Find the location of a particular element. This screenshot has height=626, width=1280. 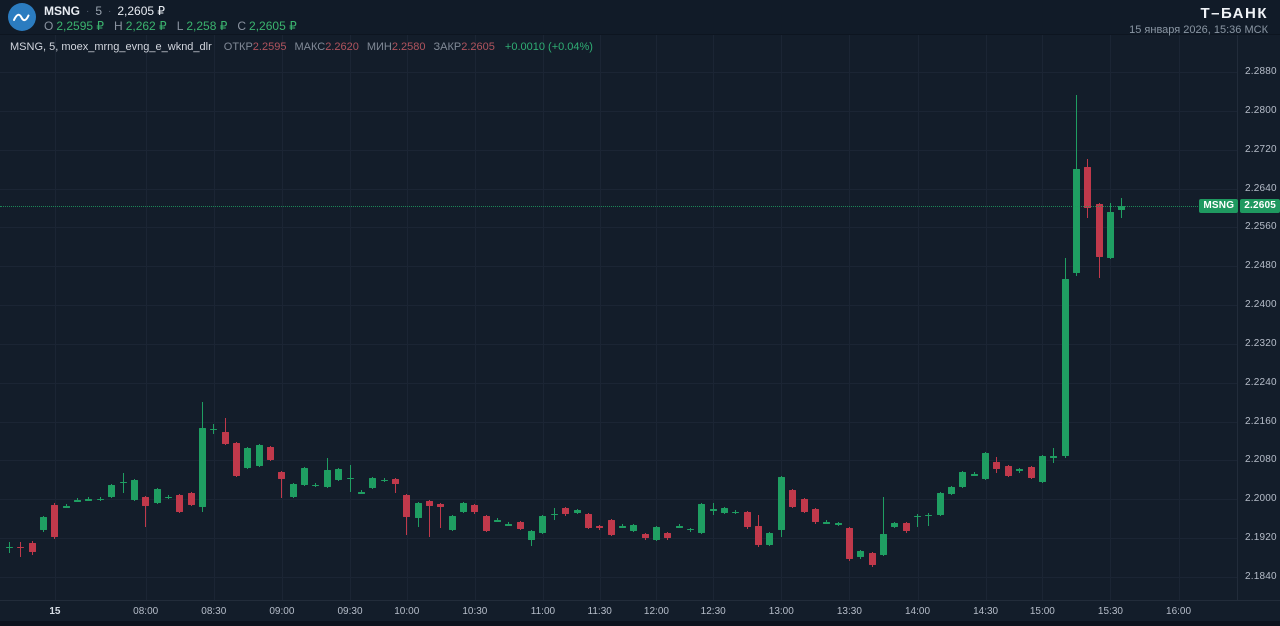

time-tick-label: 15 is located at coordinates (55, 611).